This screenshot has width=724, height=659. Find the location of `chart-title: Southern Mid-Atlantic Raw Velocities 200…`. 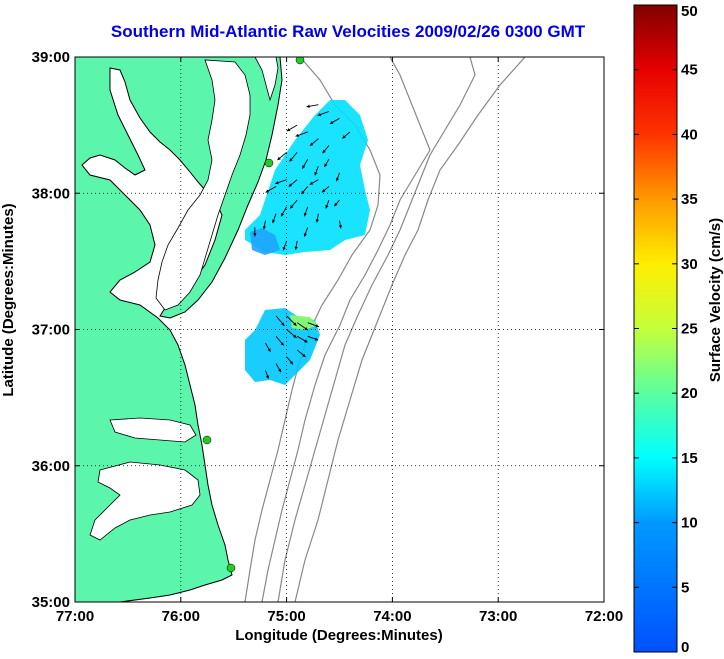

chart-title: Southern Mid-Atlantic Raw Velocities 200… is located at coordinates (348, 31).